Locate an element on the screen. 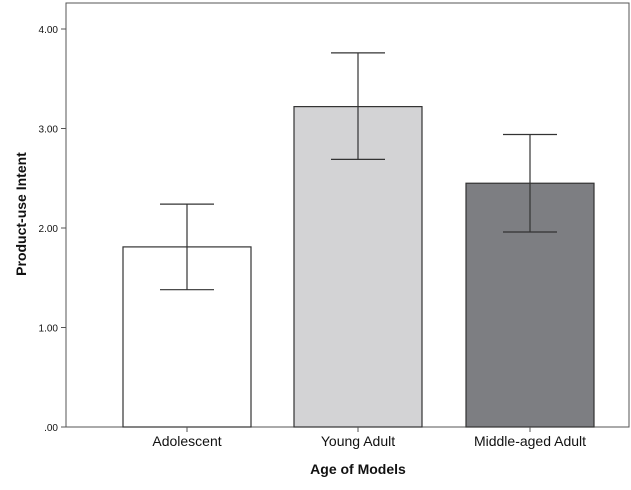 This screenshot has width=631, height=490. y-tick-label: 3.00 is located at coordinates (49, 130).